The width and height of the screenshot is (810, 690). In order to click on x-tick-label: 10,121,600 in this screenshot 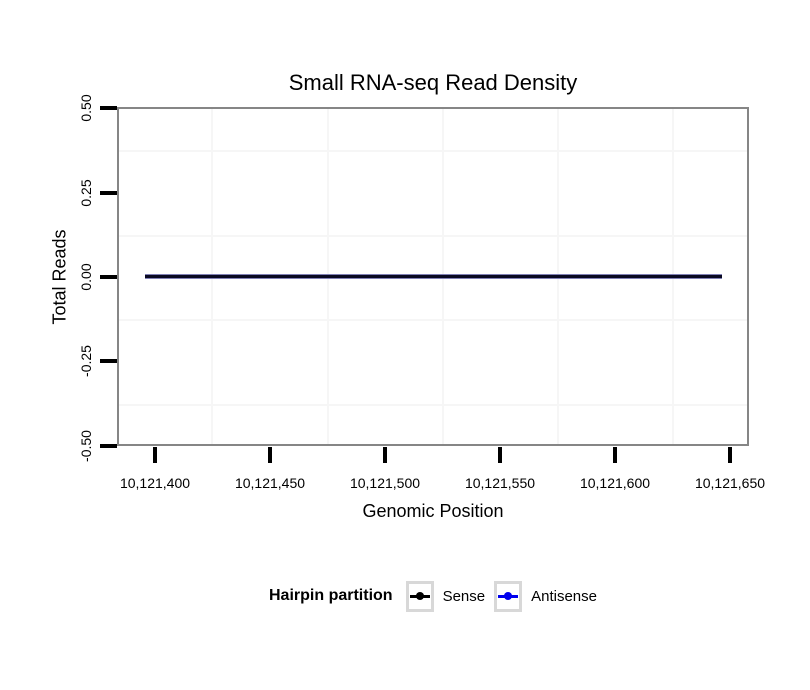, I will do `click(615, 483)`.